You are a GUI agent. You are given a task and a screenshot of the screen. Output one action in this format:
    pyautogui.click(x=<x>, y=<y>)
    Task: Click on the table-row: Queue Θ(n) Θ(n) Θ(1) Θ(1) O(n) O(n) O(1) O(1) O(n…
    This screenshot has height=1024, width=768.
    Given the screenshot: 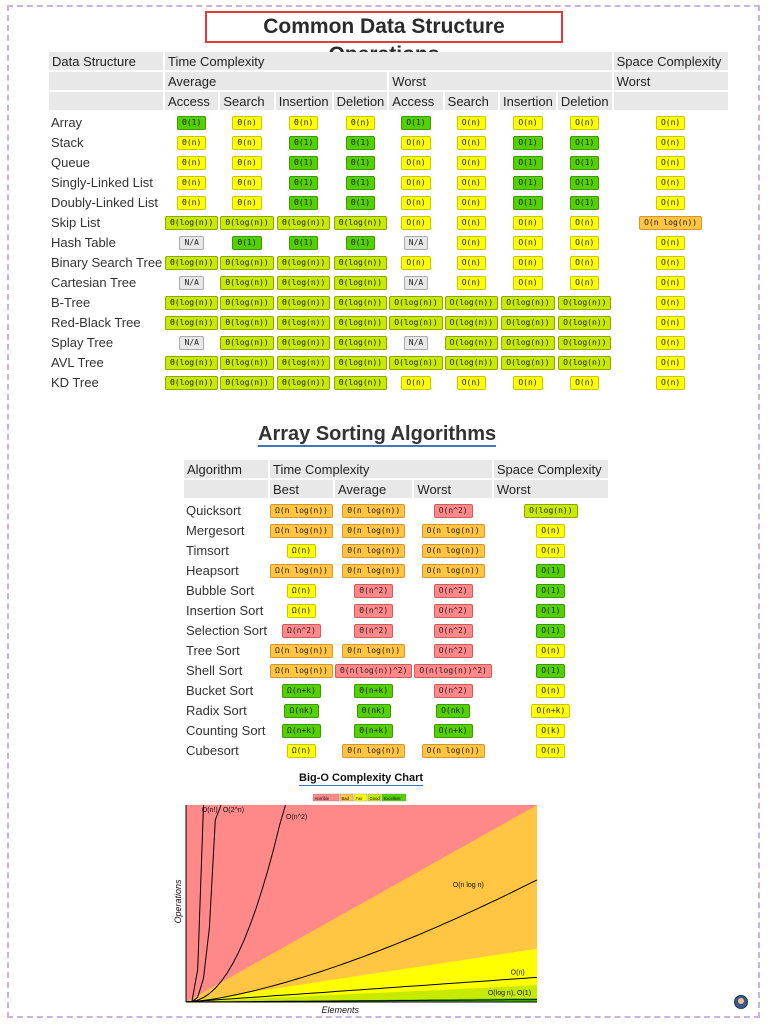 What is the action you would take?
    pyautogui.click(x=388, y=162)
    